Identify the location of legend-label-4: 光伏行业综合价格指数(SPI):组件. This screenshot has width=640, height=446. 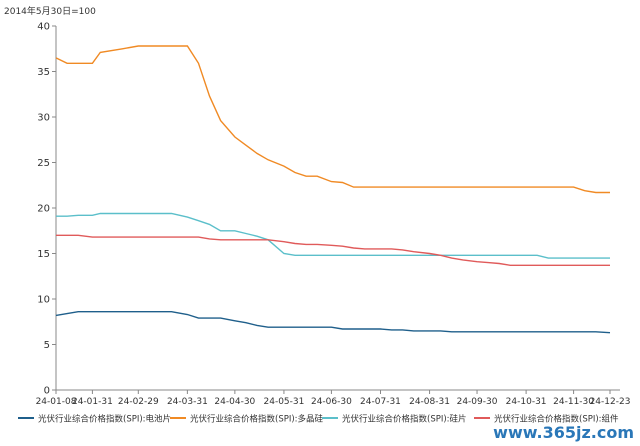
(556, 419).